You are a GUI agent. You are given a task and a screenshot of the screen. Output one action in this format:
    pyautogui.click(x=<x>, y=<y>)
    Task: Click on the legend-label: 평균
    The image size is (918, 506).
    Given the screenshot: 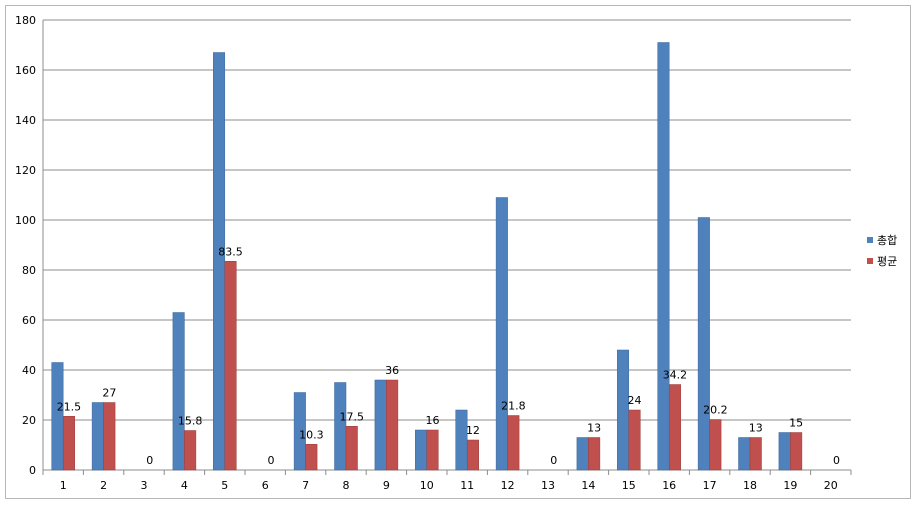 What is the action you would take?
    pyautogui.click(x=887, y=261)
    